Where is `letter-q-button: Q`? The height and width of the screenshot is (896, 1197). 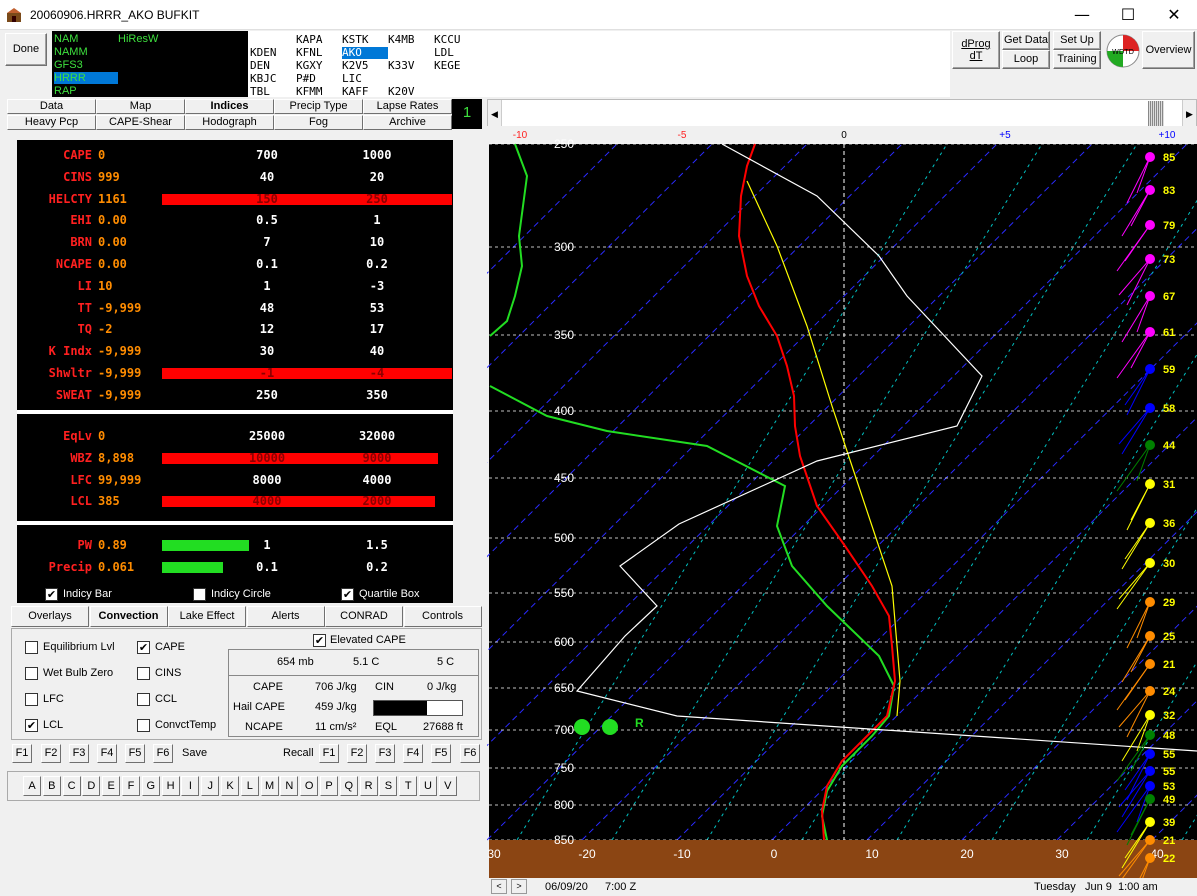 letter-q-button: Q is located at coordinates (348, 786).